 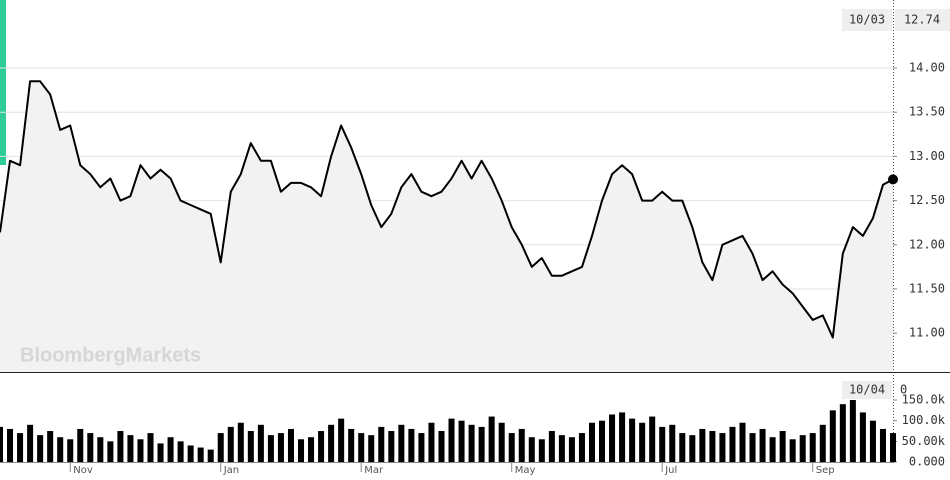 What do you see at coordinates (525, 470) in the screenshot?
I see `x-tick-label: May` at bounding box center [525, 470].